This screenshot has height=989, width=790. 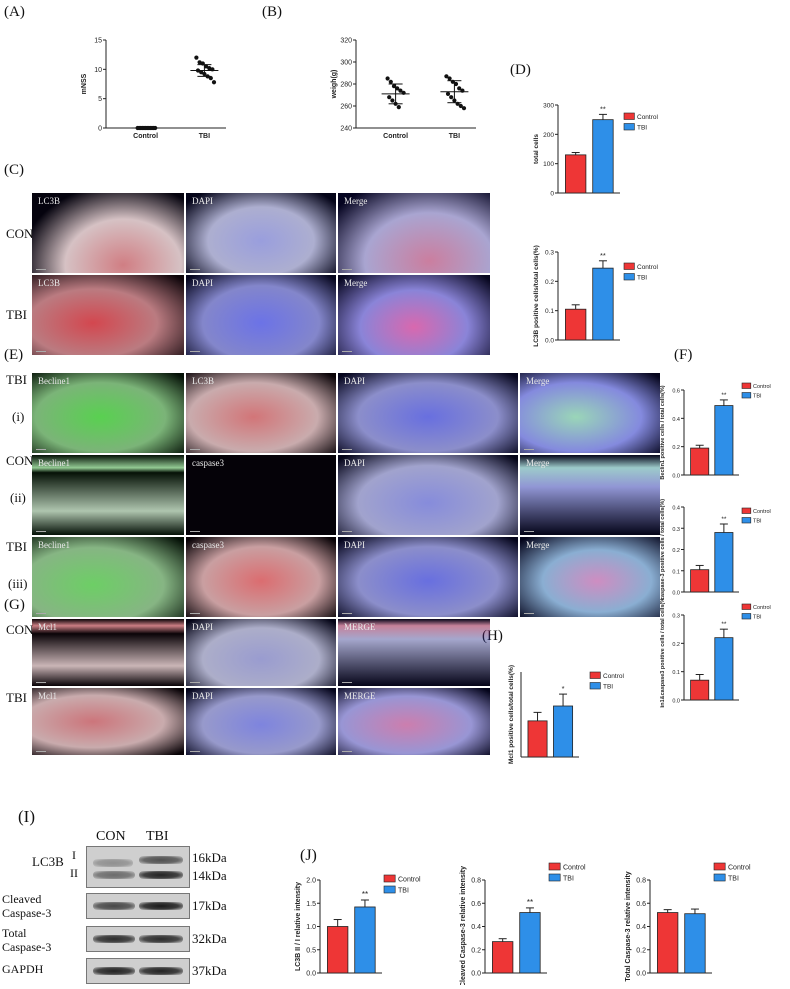 What do you see at coordinates (108, 721) in the screenshot?
I see `micrograph-g-tbi-mcl1: Mcl1` at bounding box center [108, 721].